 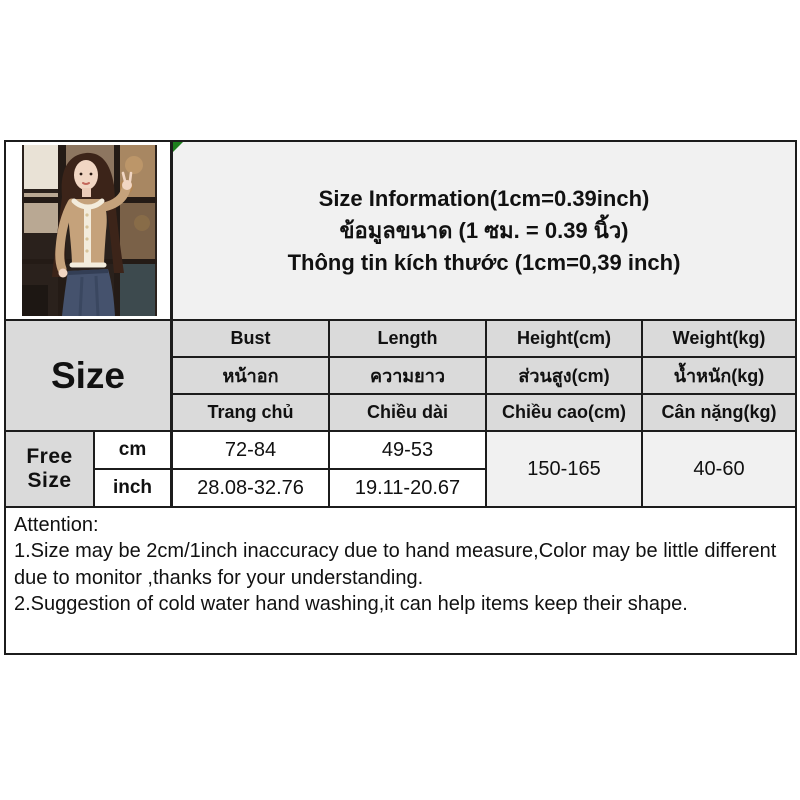 What do you see at coordinates (56, 525) in the screenshot?
I see `attention-heading: Attention:` at bounding box center [56, 525].